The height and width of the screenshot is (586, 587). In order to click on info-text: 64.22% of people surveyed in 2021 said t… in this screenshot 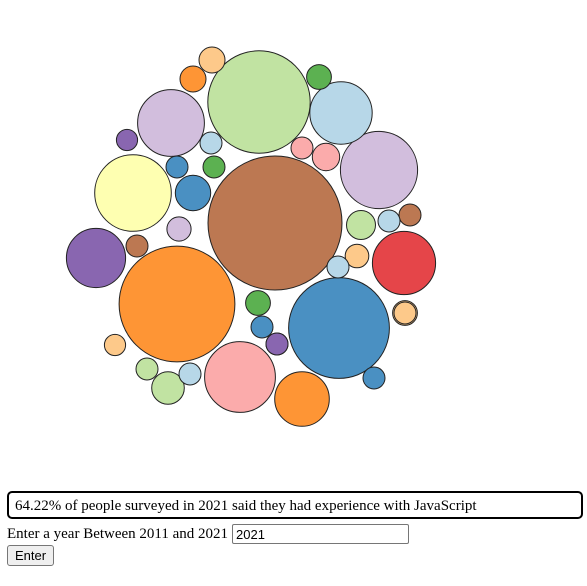, I will do `click(246, 506)`.